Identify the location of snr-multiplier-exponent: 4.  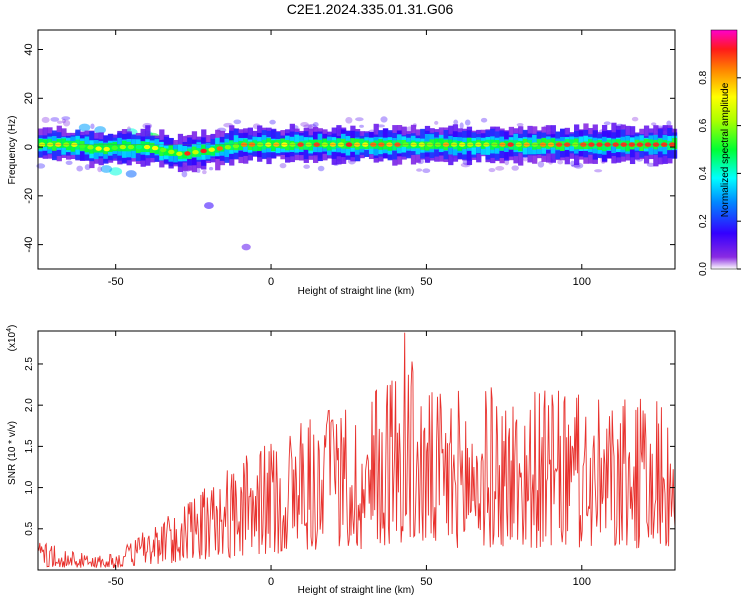
(9, 330).